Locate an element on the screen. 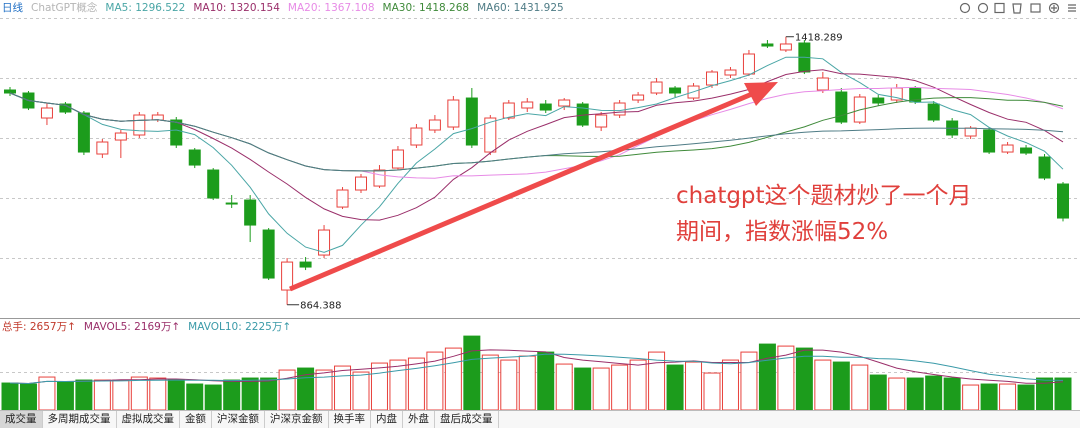 Image resolution: width=1080 pixels, height=428 pixels. tab: 沪深金额 is located at coordinates (238, 419).